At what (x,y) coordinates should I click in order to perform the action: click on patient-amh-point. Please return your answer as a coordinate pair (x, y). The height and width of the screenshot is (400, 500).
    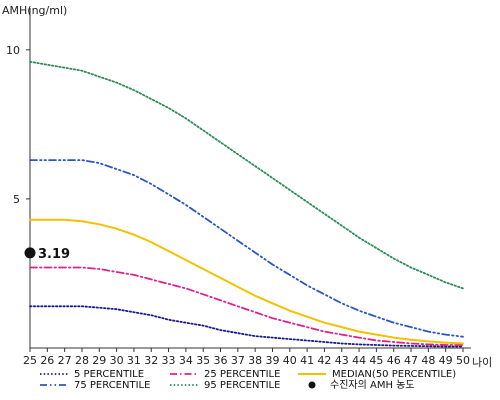
    Looking at the image, I should click on (30, 253).